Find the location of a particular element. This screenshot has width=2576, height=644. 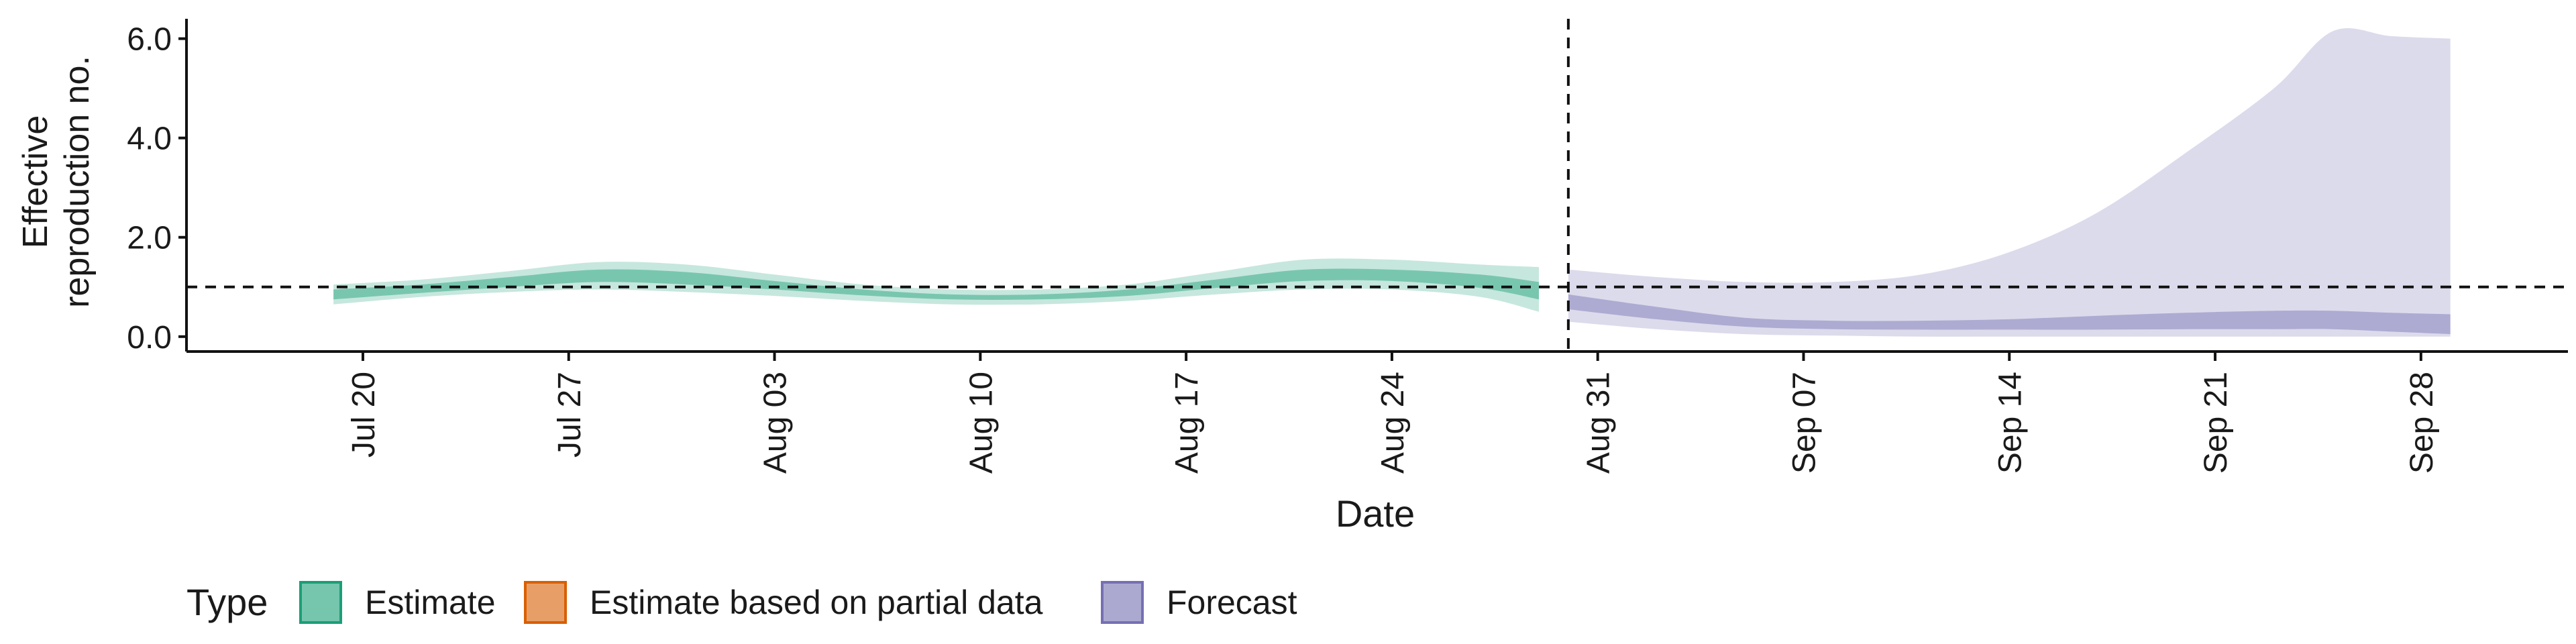

y-axis-title-line-1: Effective is located at coordinates (35, 181).